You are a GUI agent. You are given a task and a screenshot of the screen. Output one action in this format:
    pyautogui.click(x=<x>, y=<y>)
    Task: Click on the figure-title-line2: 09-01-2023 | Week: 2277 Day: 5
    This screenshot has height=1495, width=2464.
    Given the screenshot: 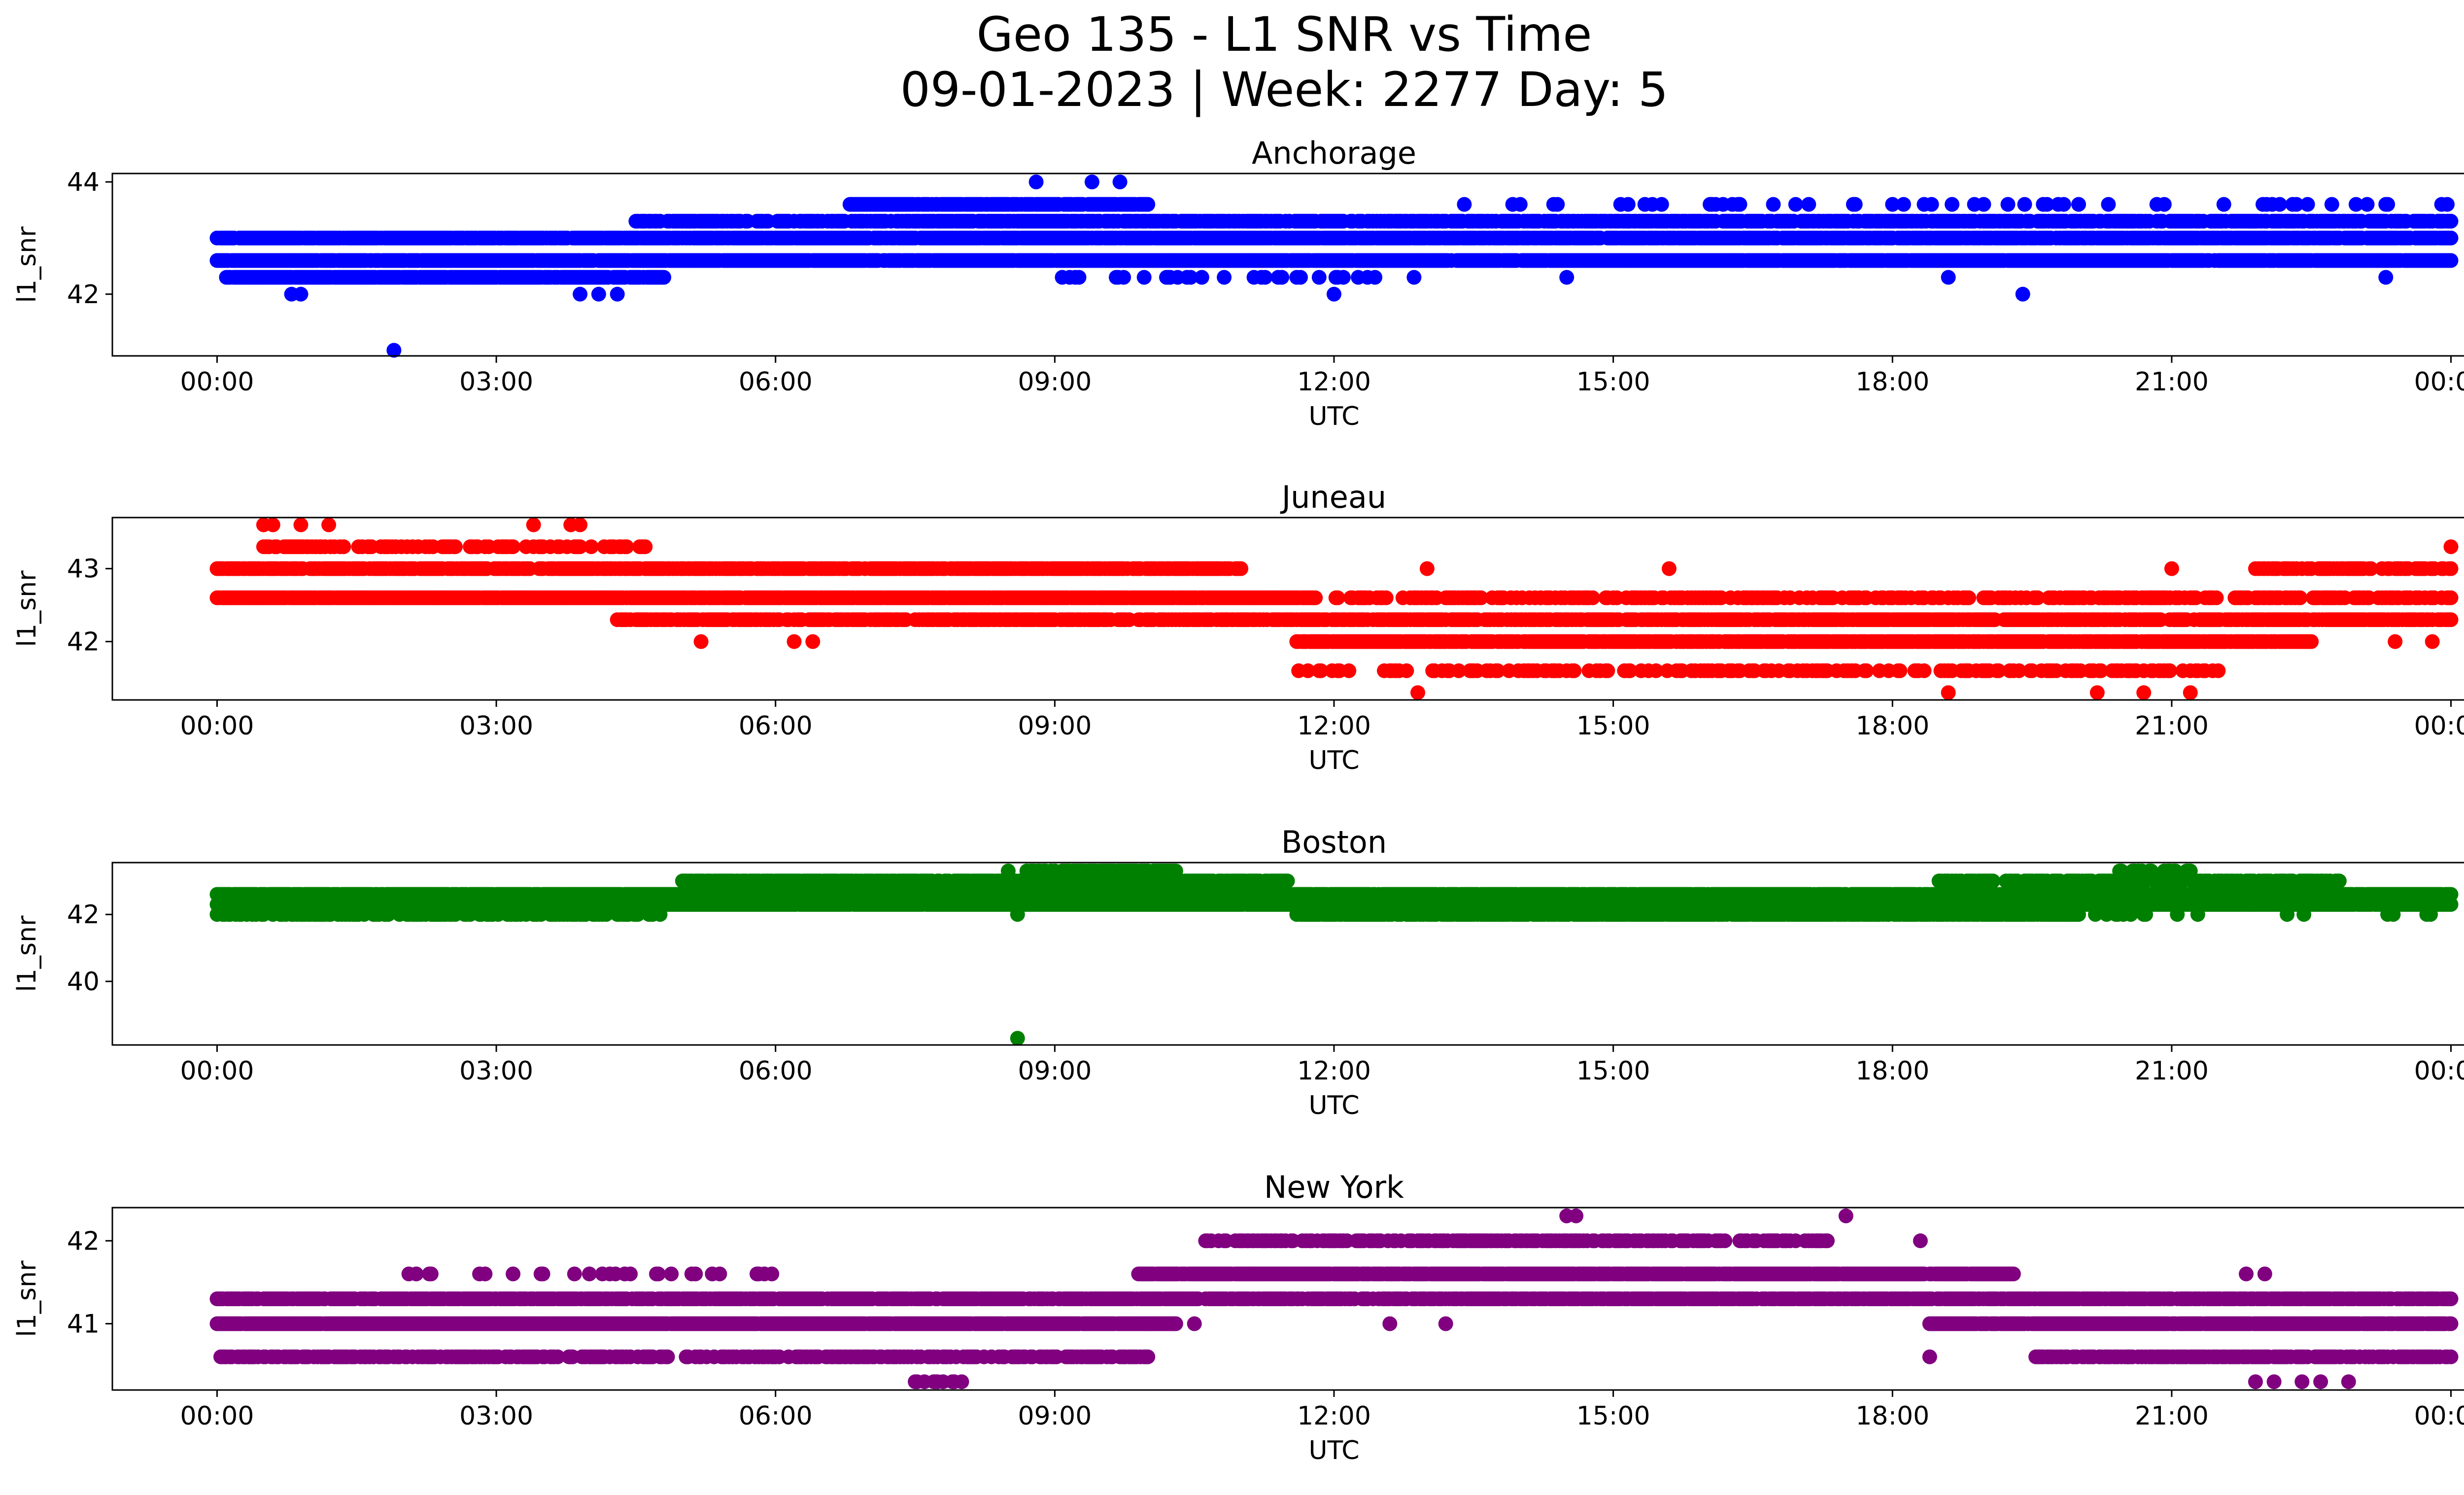 What is the action you would take?
    pyautogui.click(x=1284, y=90)
    